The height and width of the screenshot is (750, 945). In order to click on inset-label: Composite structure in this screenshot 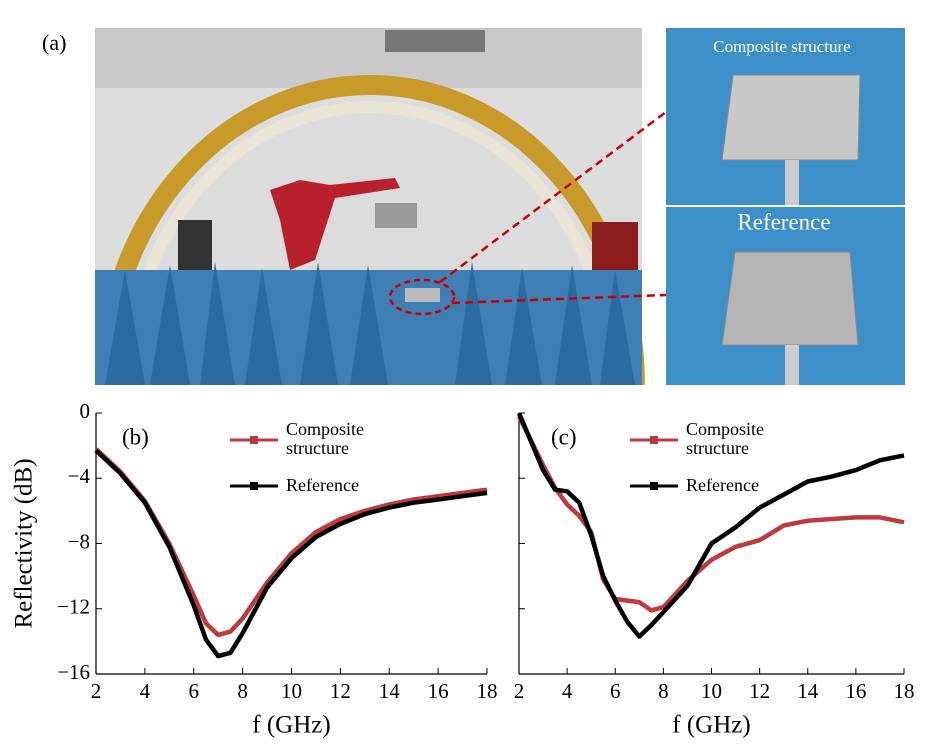, I will do `click(781, 46)`.